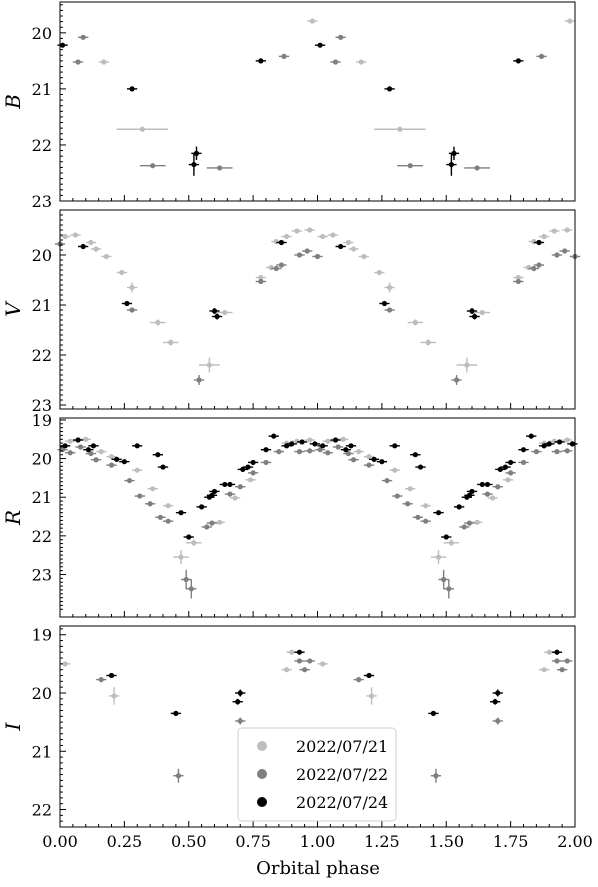  Describe the element at coordinates (42, 255) in the screenshot. I see `y-tick-label: 20` at that location.